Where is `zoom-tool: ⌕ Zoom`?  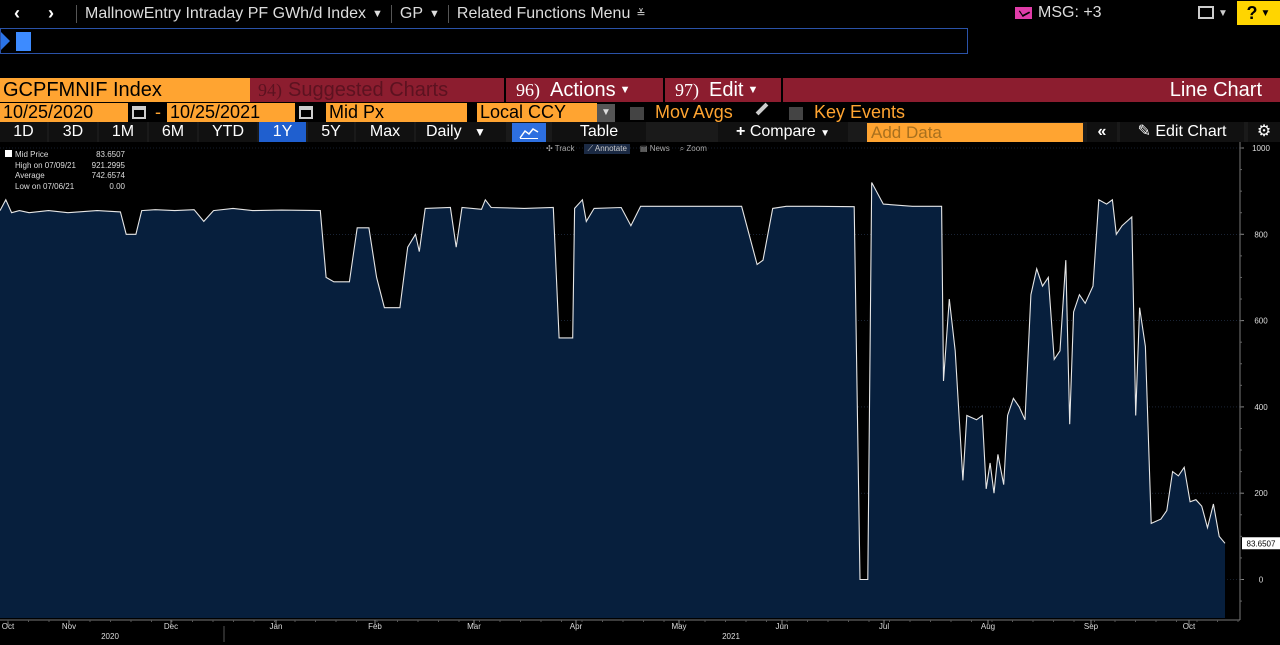 zoom-tool: ⌕ Zoom is located at coordinates (693, 148).